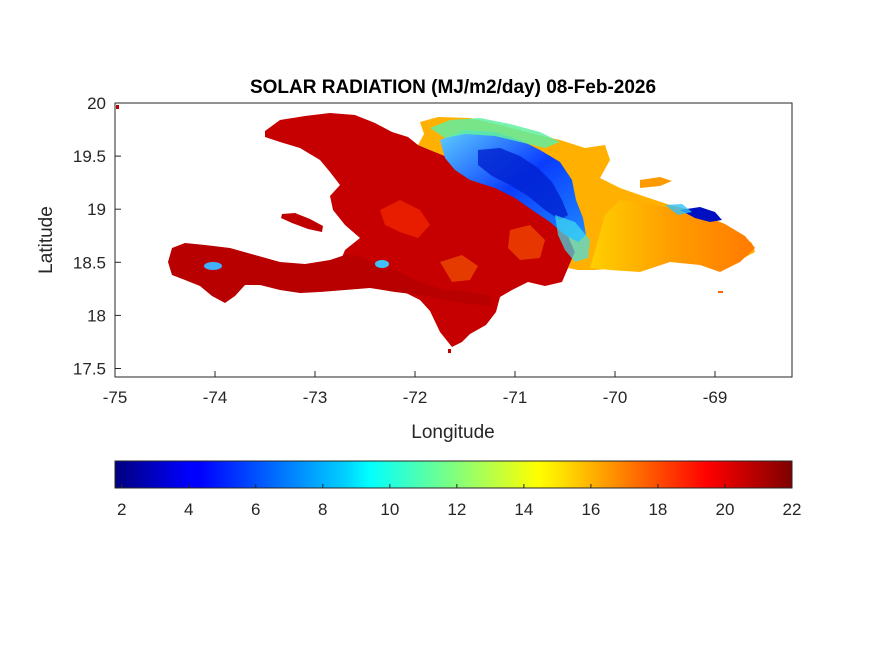  I want to click on haiti-orange-patches, so click(459, 268).